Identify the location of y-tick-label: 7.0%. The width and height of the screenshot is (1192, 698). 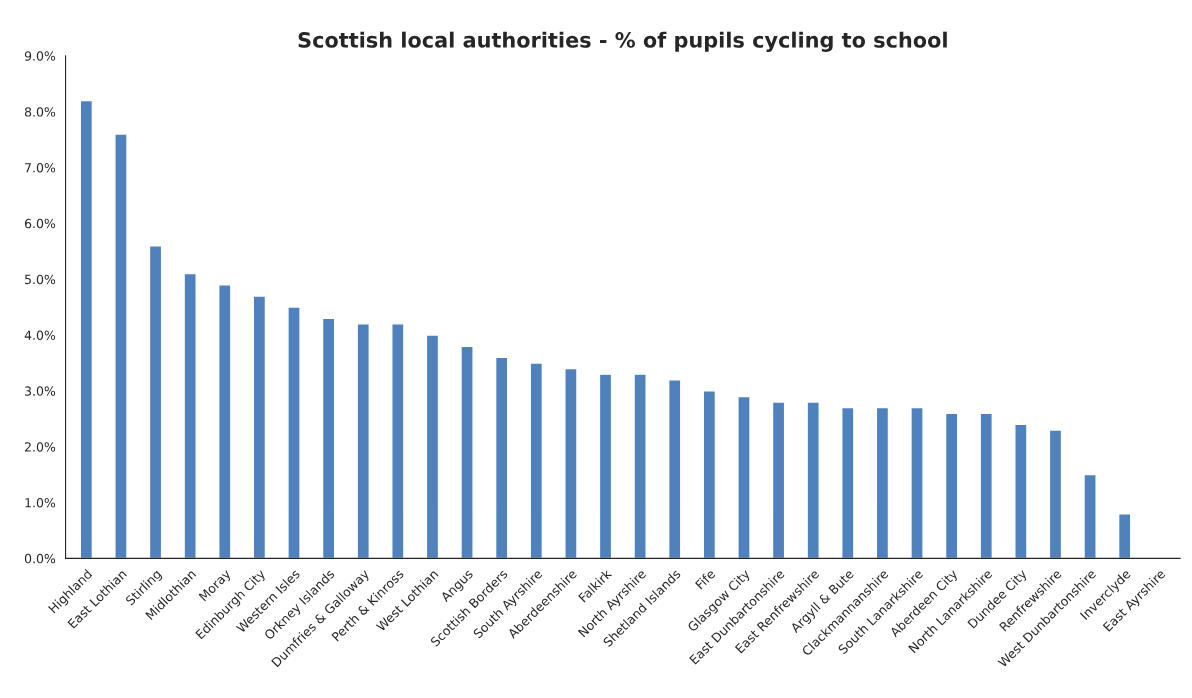
(40, 167).